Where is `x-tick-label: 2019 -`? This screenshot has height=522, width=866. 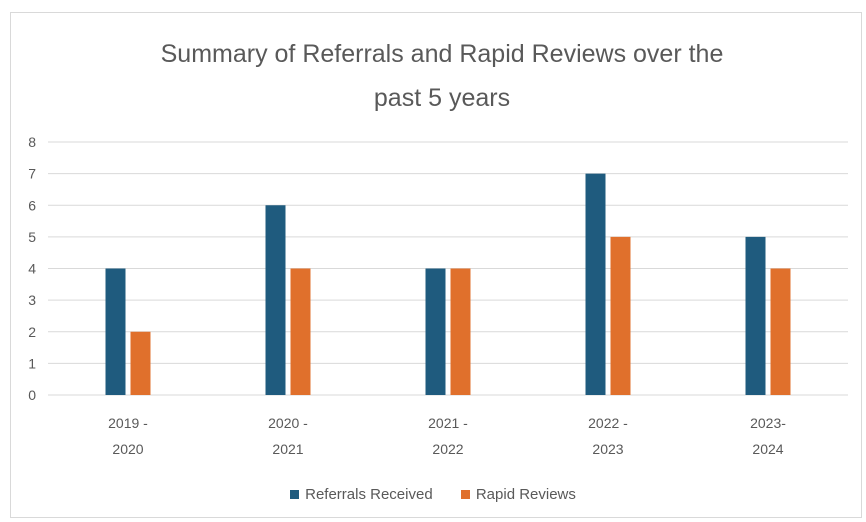
x-tick-label: 2019 - is located at coordinates (128, 423).